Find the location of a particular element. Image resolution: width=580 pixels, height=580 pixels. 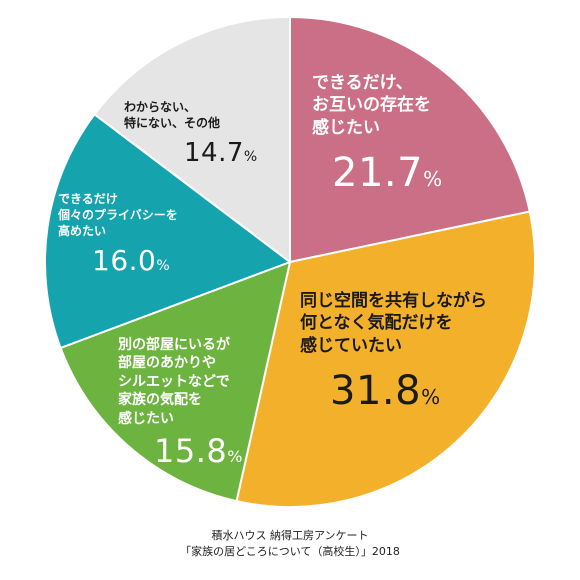

slice-value-4: 14.7% is located at coordinates (221, 152).